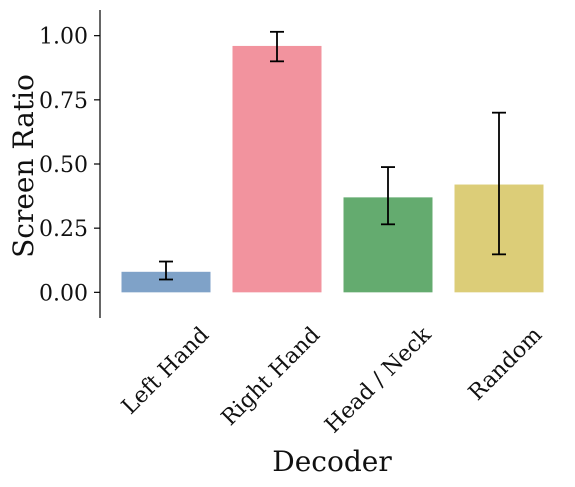  I want to click on x-tick-label: Head / Neck, so click(378, 380).